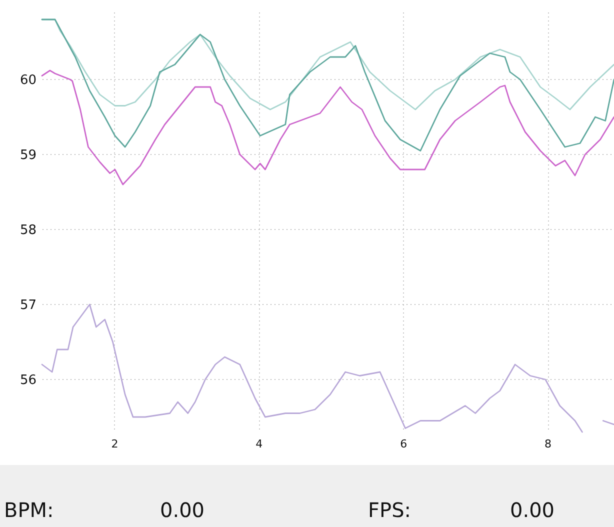  What do you see at coordinates (404, 444) in the screenshot?
I see `x-tick-label: 6` at bounding box center [404, 444].